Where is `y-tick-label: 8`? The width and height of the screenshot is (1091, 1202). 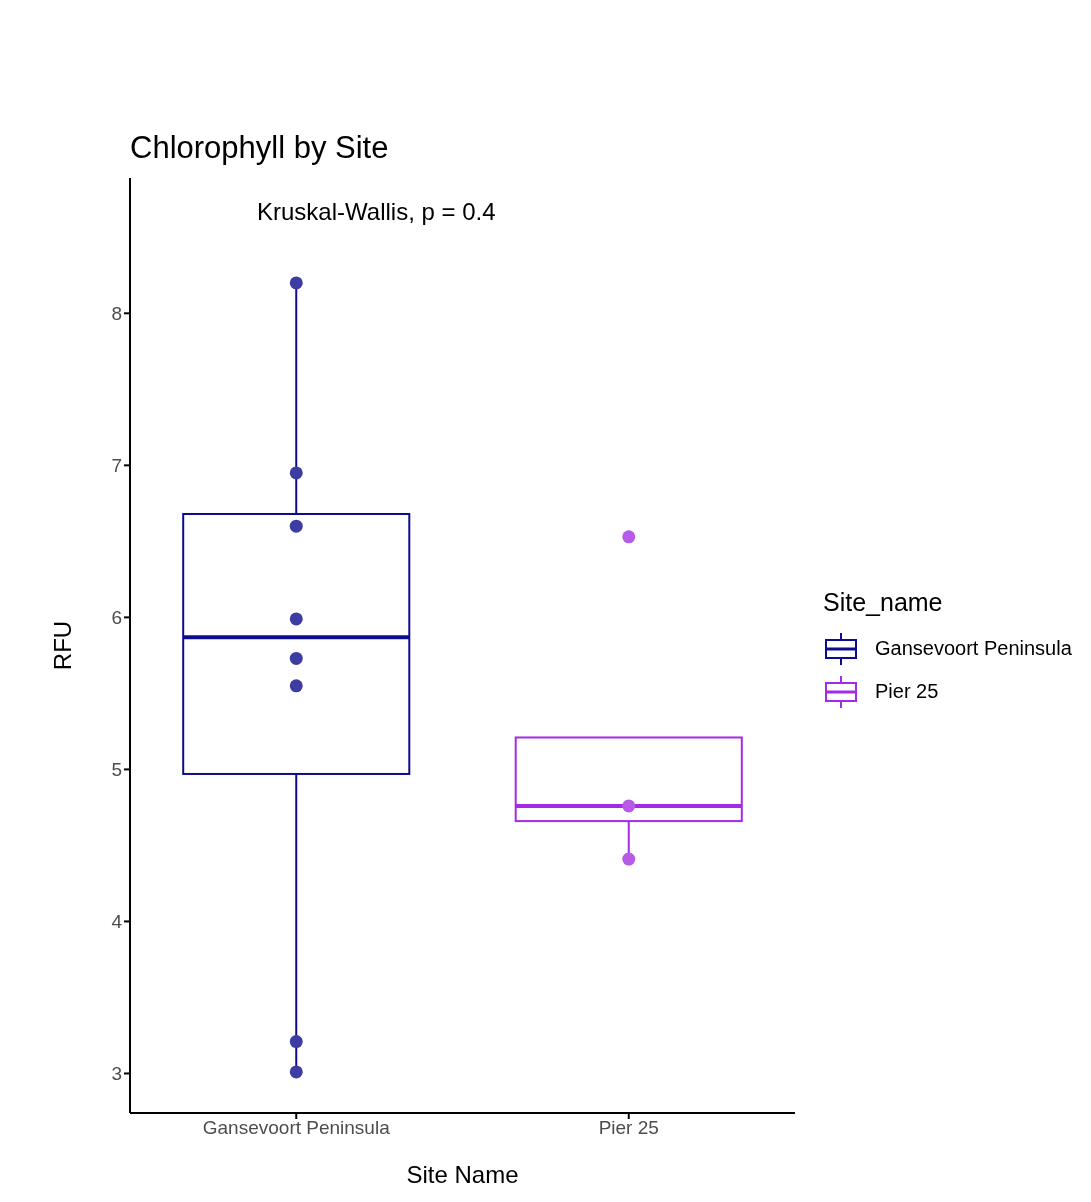
y-tick-label: 8 is located at coordinates (116, 314).